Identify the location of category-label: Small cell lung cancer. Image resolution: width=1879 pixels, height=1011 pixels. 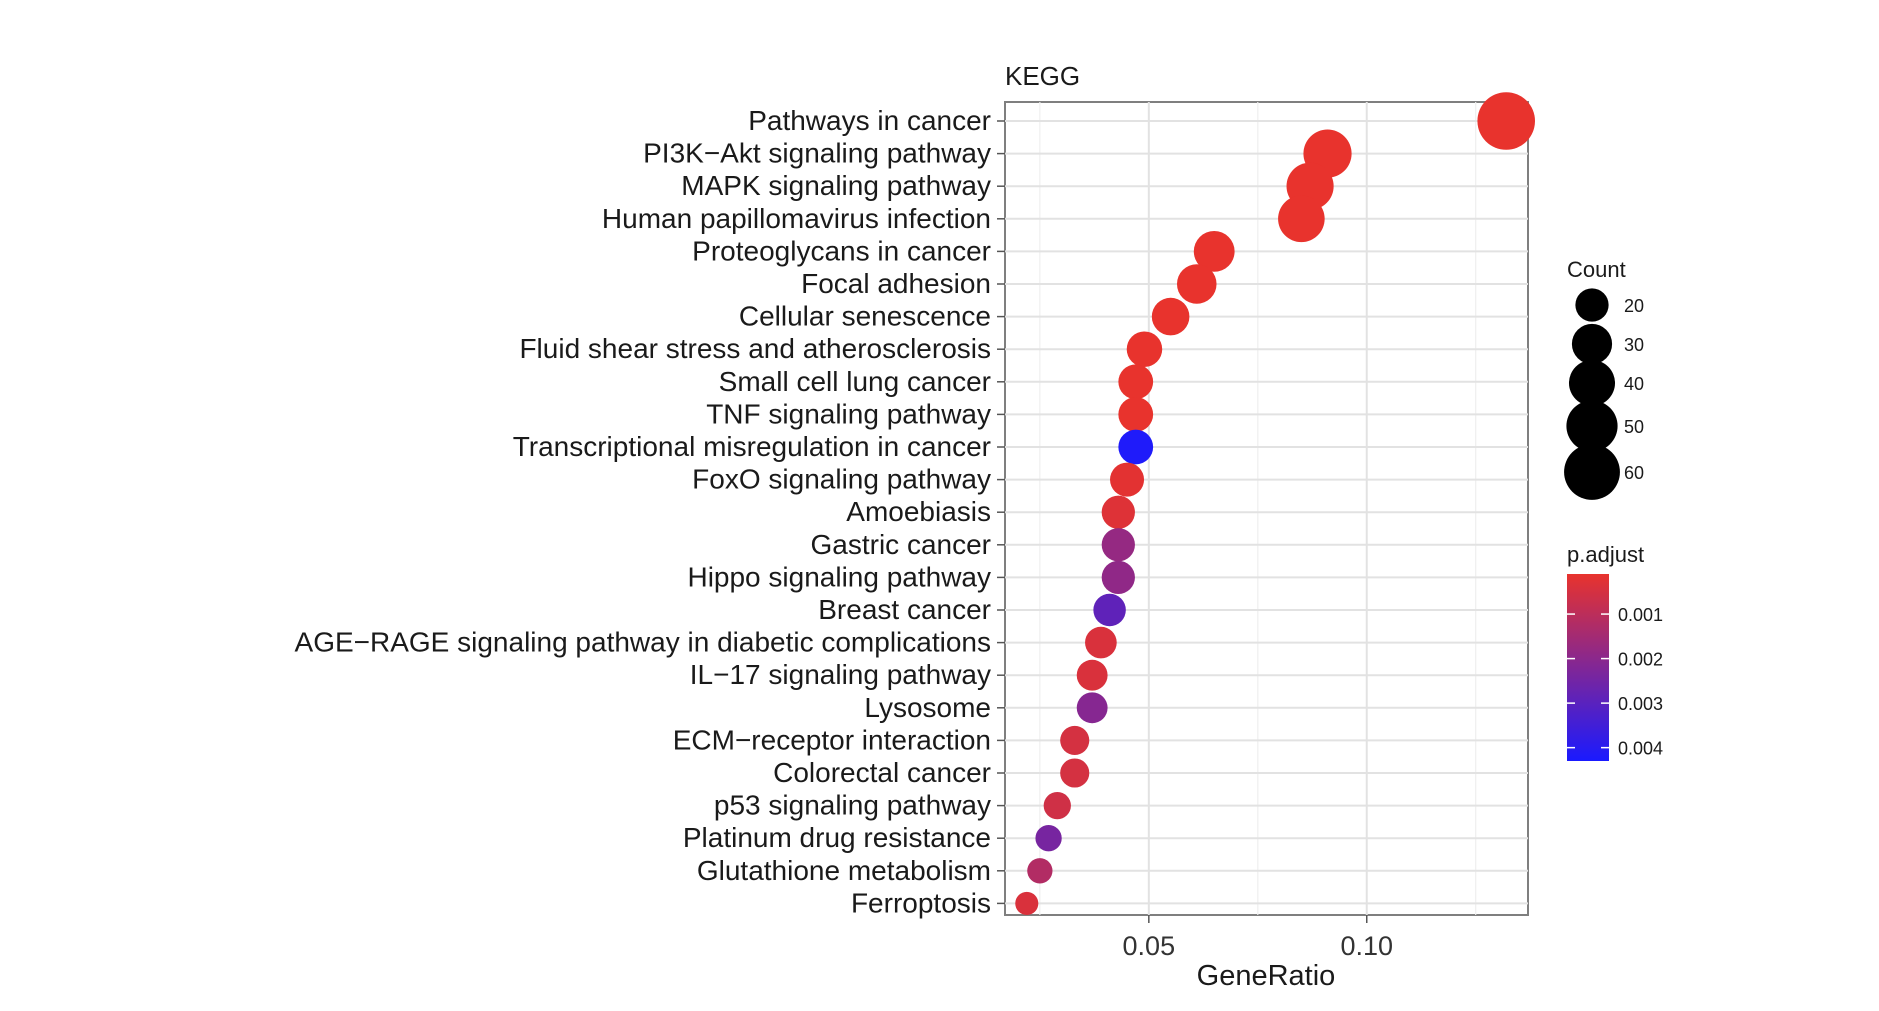
(855, 381).